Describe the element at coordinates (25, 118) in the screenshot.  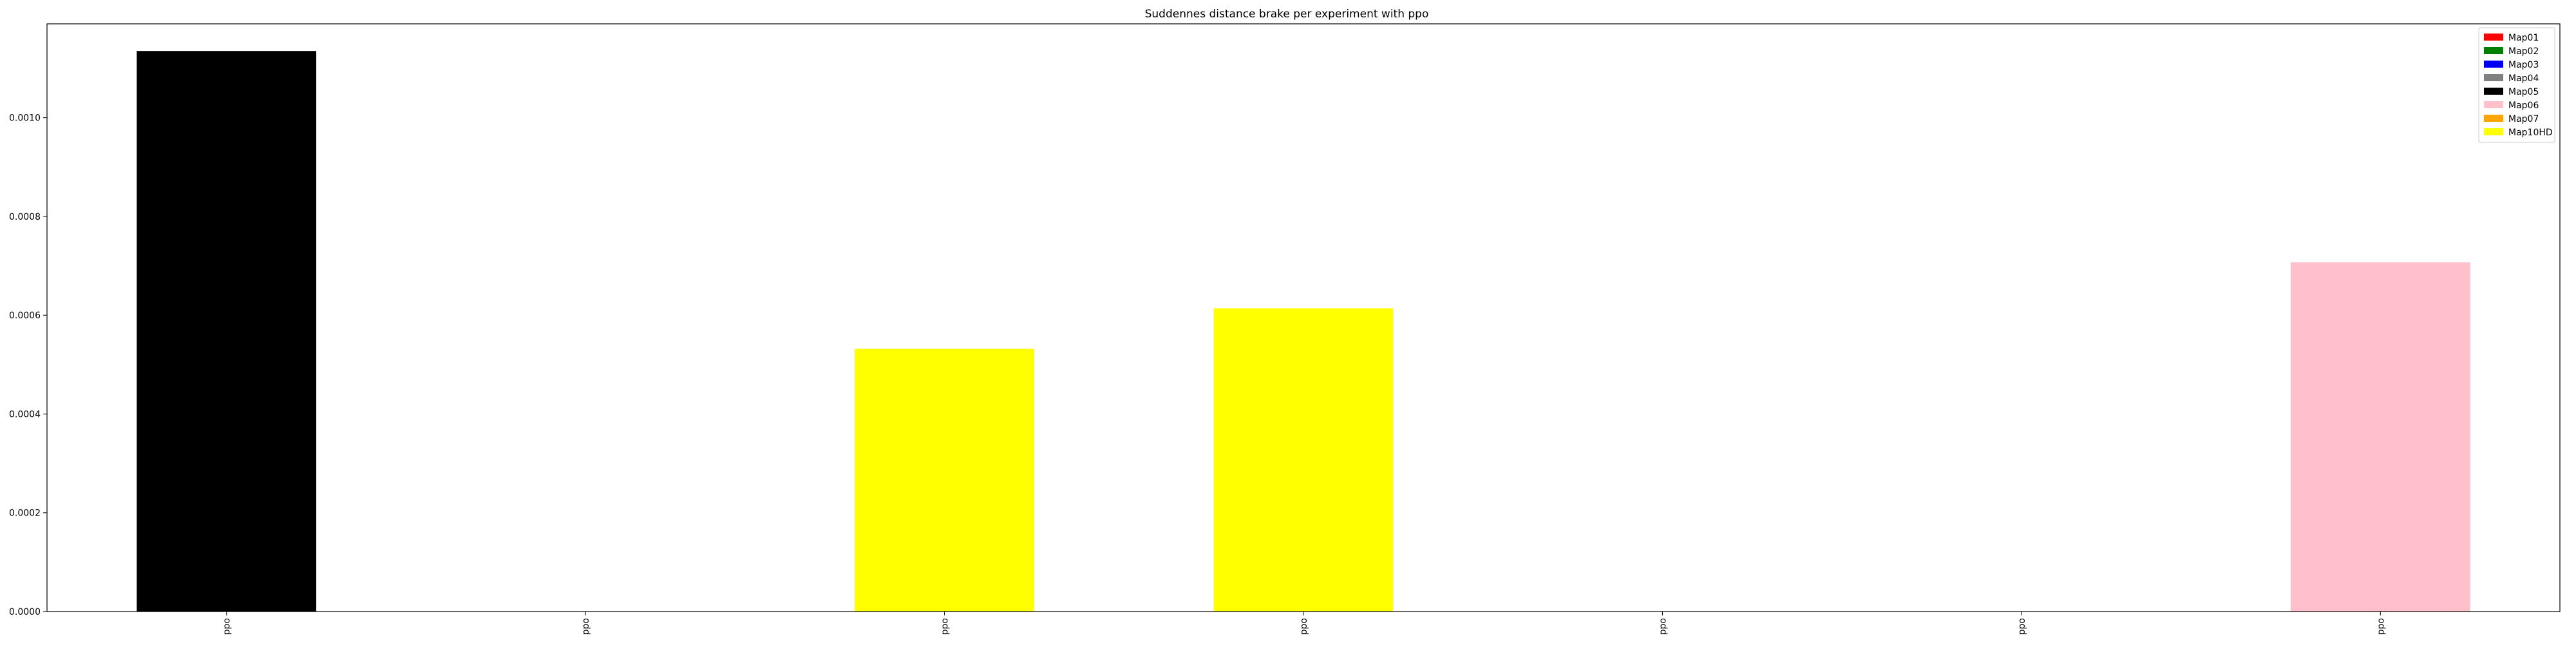
I see `y-tick-label: 0.0010` at that location.